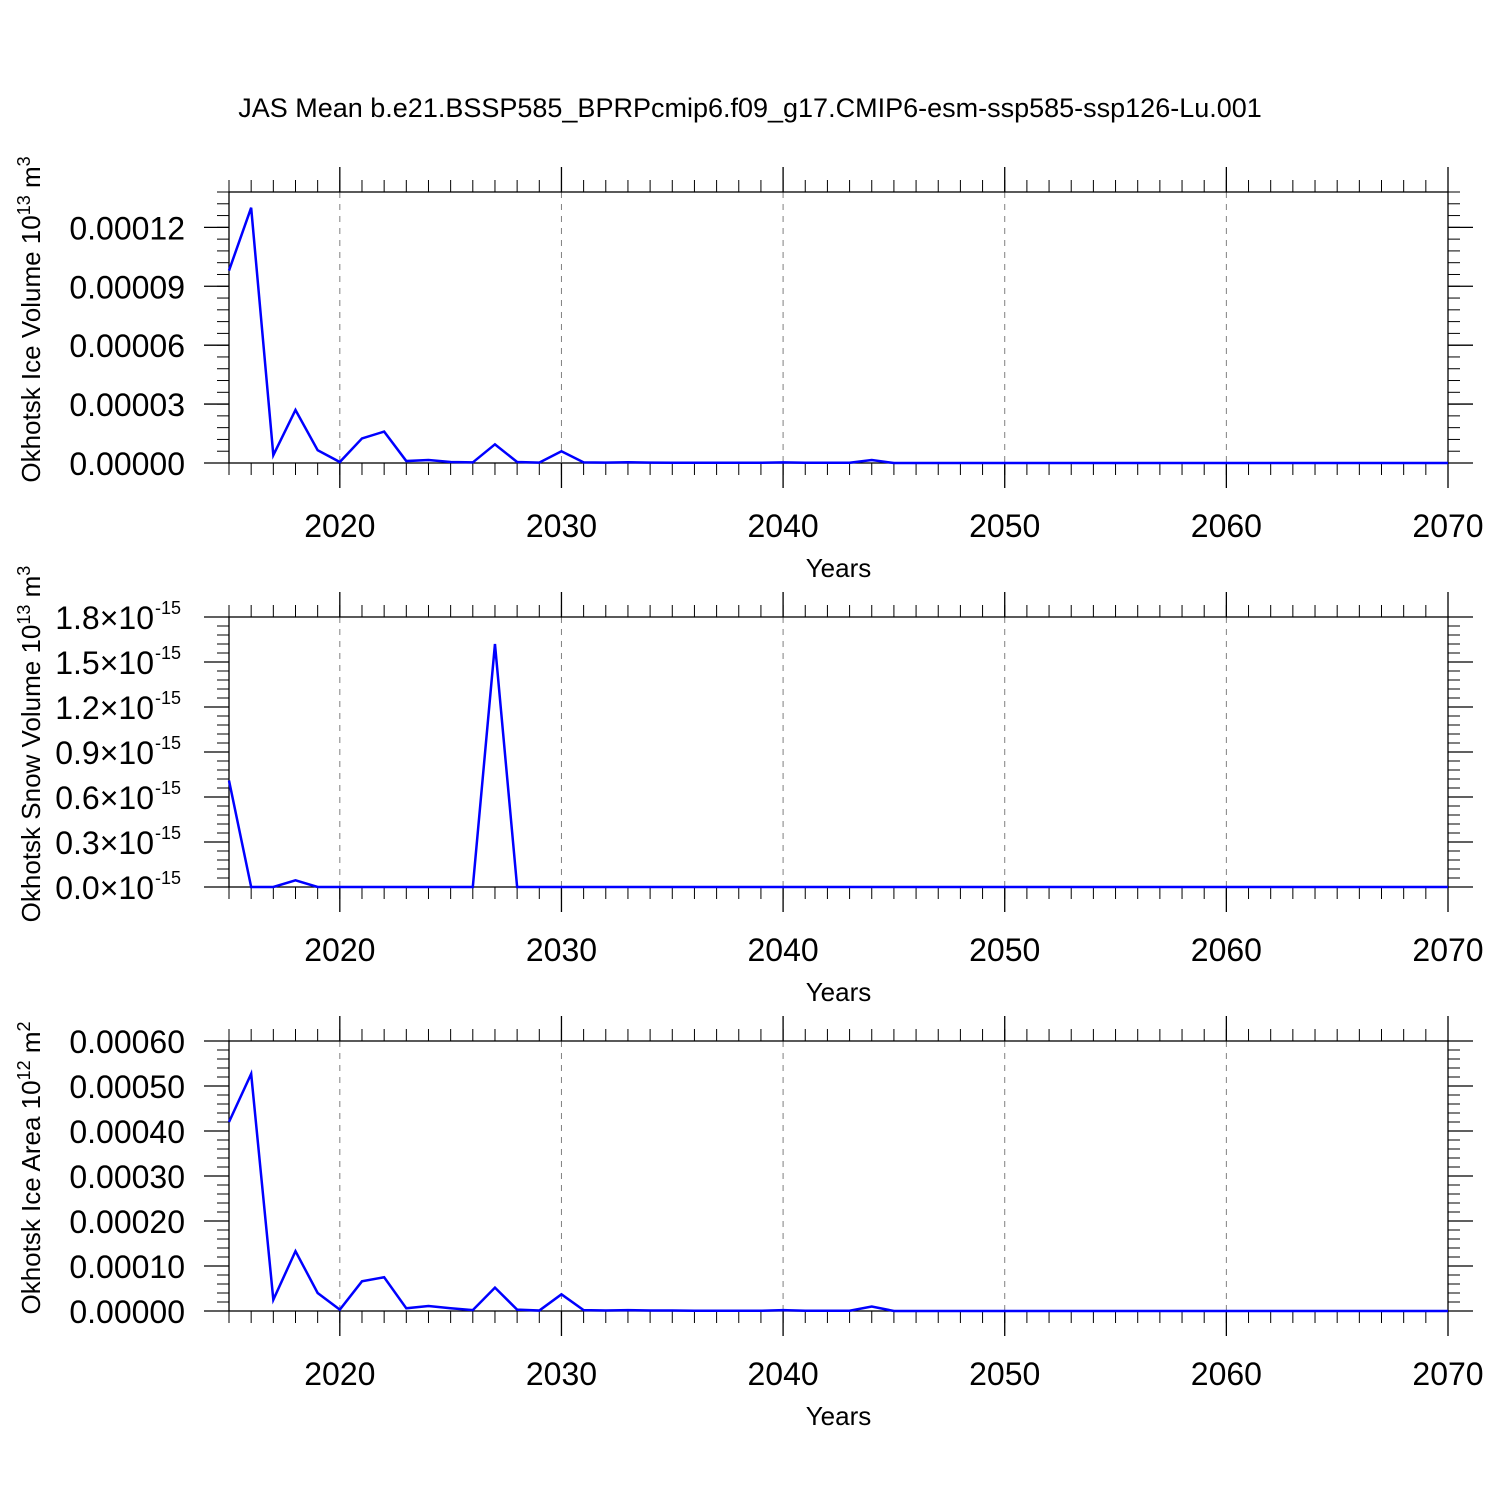  What do you see at coordinates (104, 753) in the screenshot?
I see `y-tick-label: 0.9×10` at bounding box center [104, 753].